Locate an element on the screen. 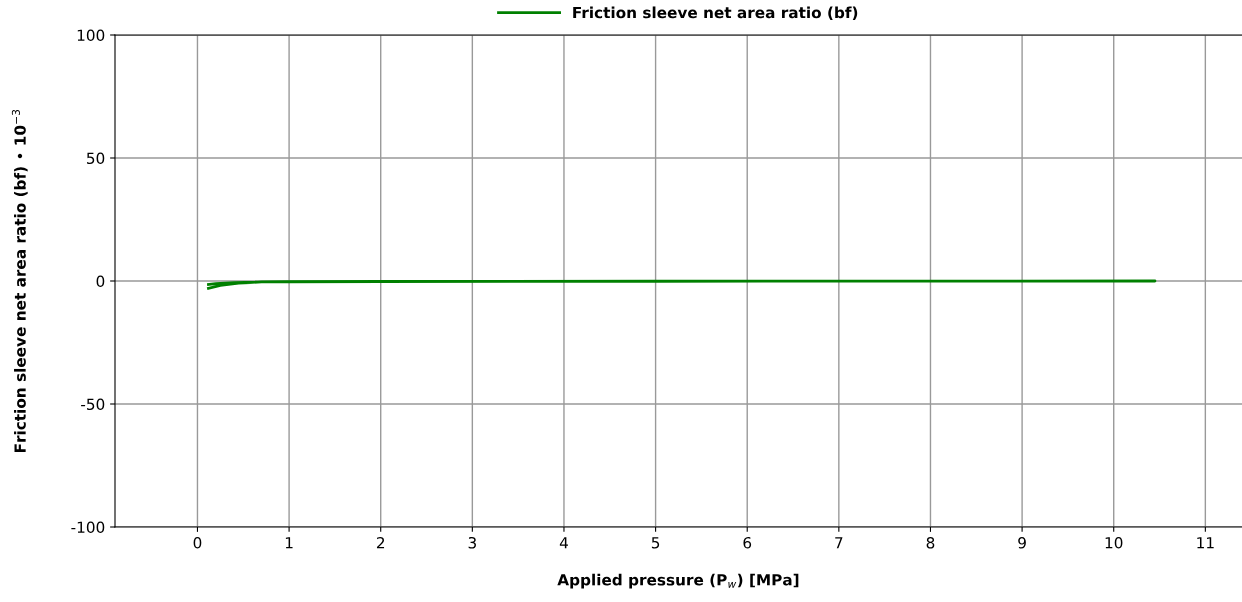 The height and width of the screenshot is (602, 1242). x-tick-label: 7 is located at coordinates (839, 543).